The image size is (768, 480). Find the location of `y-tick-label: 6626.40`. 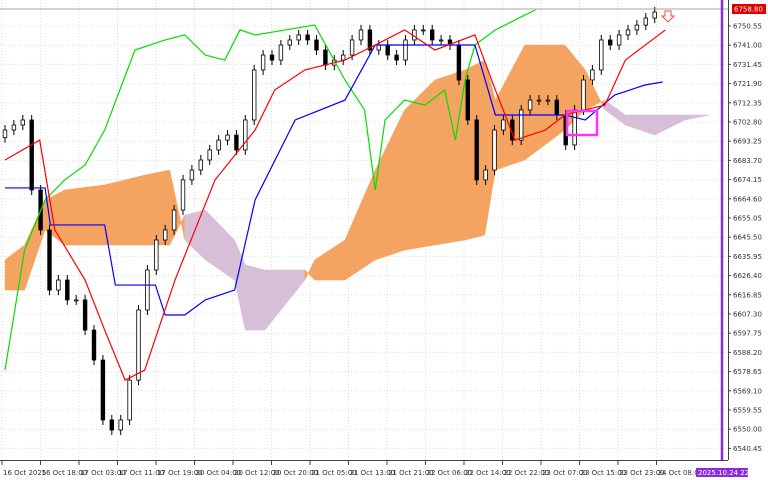

y-tick-label: 6626.40 is located at coordinates (747, 276).